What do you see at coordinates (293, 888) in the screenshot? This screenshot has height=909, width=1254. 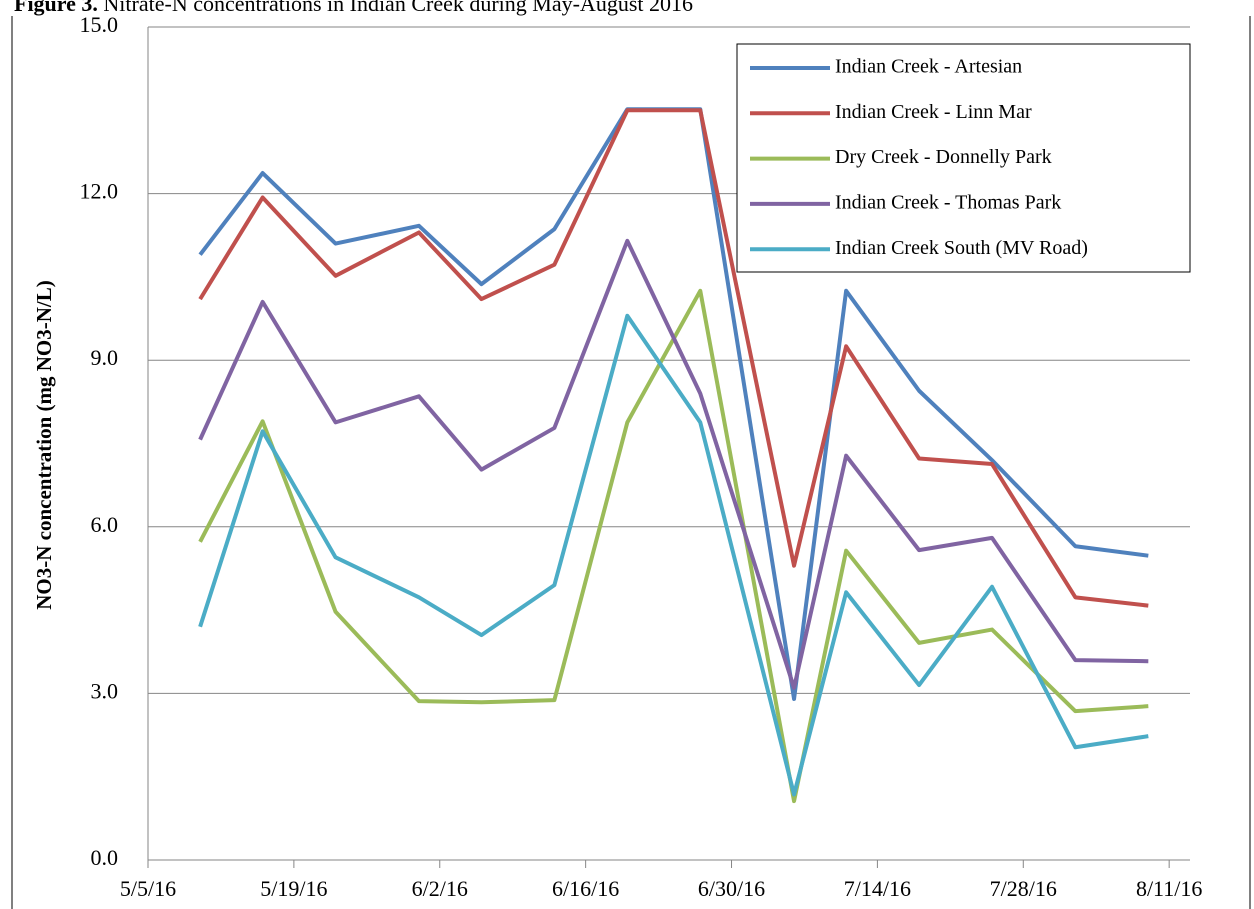 I see `x-tick-label: 5/19/16` at bounding box center [293, 888].